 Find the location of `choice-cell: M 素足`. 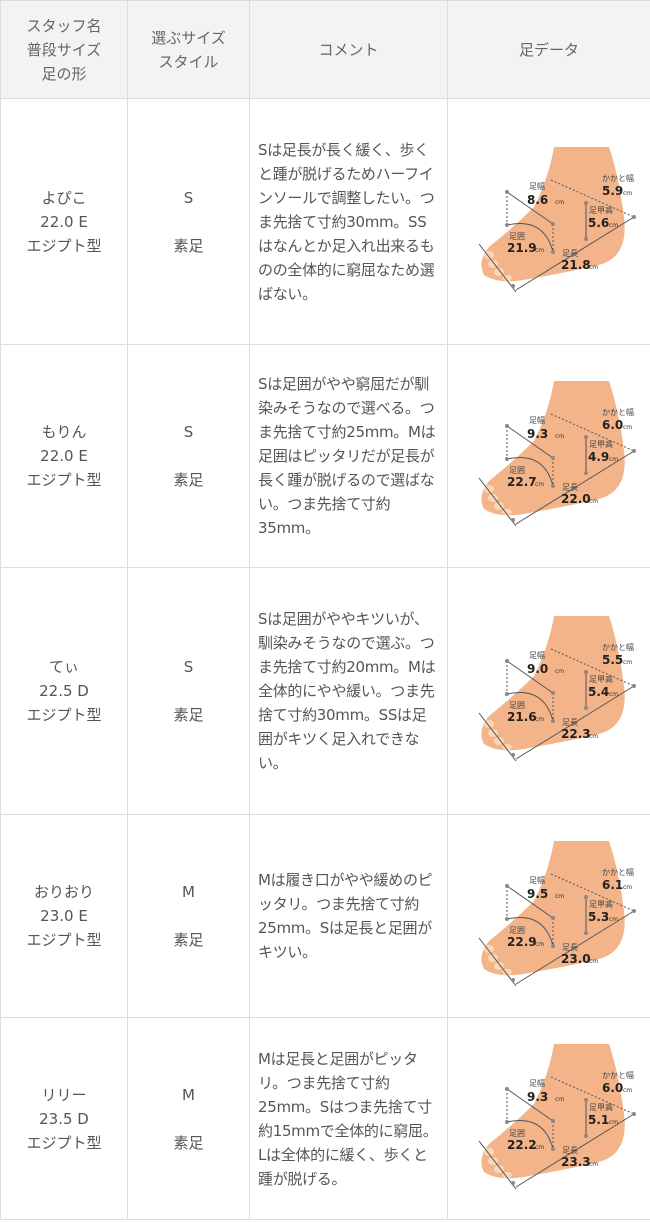

choice-cell: M 素足 is located at coordinates (188, 1118).